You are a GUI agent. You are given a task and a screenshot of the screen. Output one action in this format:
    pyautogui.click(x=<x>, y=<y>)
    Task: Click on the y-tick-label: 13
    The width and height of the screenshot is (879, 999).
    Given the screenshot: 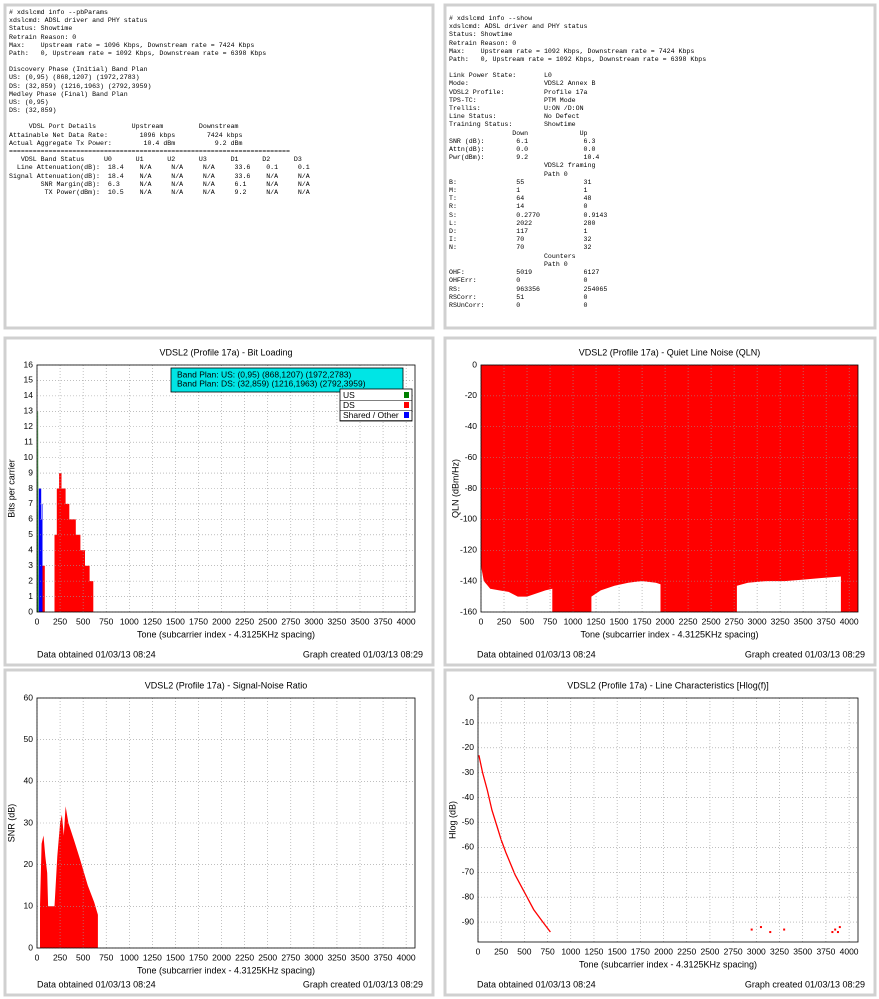 What is the action you would take?
    pyautogui.click(x=29, y=411)
    